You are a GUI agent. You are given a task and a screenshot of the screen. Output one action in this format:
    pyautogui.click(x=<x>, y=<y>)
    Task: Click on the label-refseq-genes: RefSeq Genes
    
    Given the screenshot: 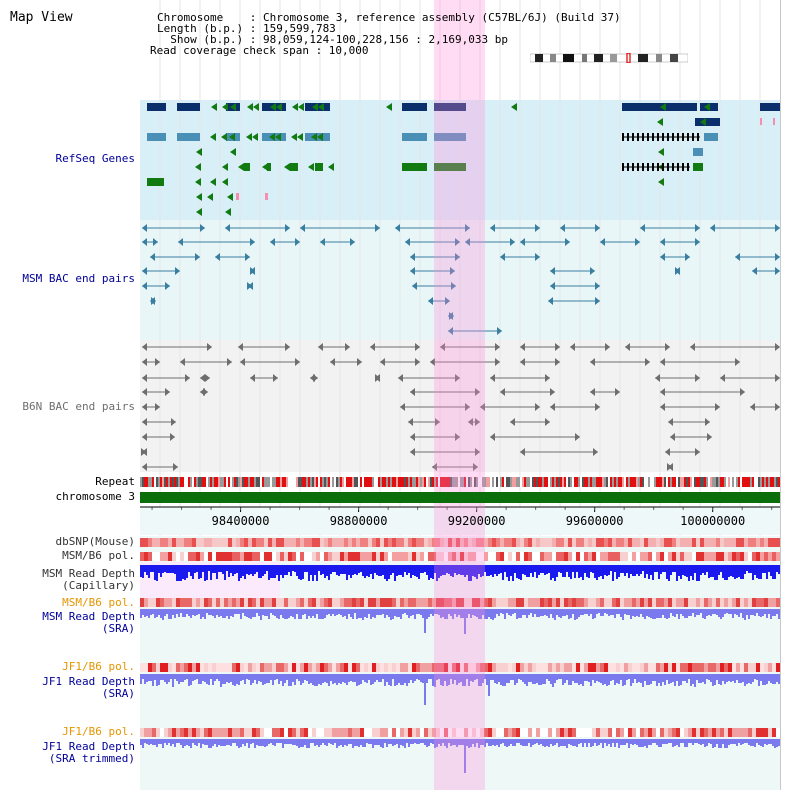 What is the action you would take?
    pyautogui.click(x=95, y=158)
    